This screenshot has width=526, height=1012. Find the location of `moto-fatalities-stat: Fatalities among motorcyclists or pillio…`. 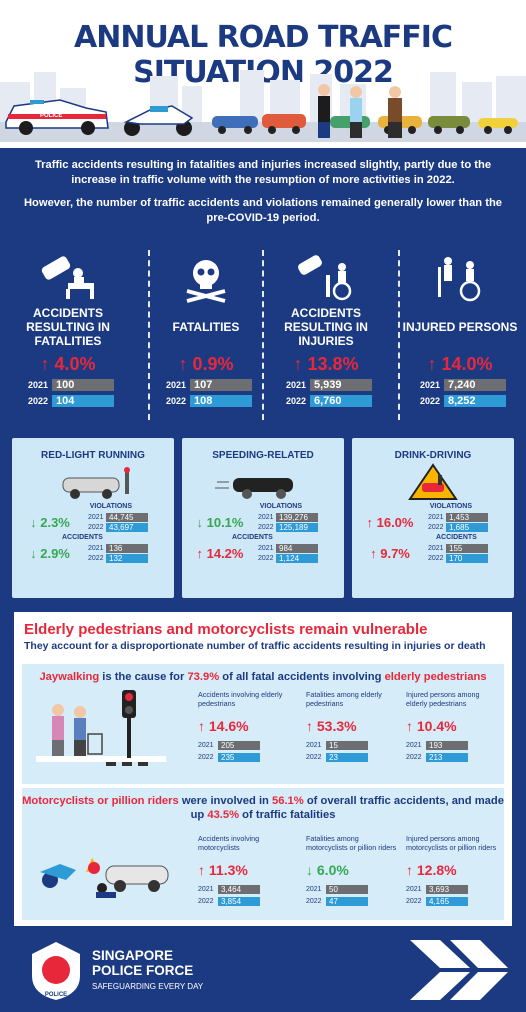

moto-fatalities-stat: Fatalities among motorcyclists or pillio… is located at coordinates (351, 870).